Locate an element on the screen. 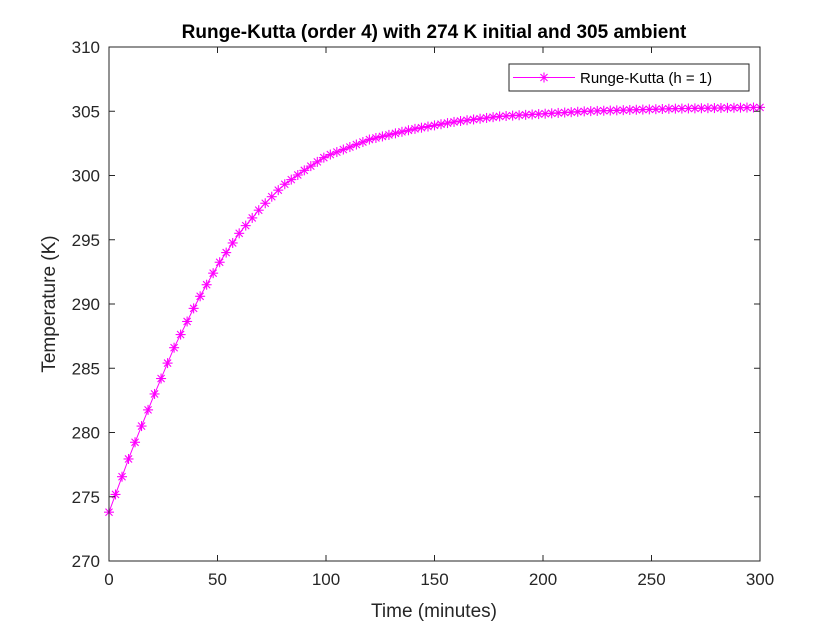 The width and height of the screenshot is (840, 630). y-tick-label: 290 is located at coordinates (86, 304).